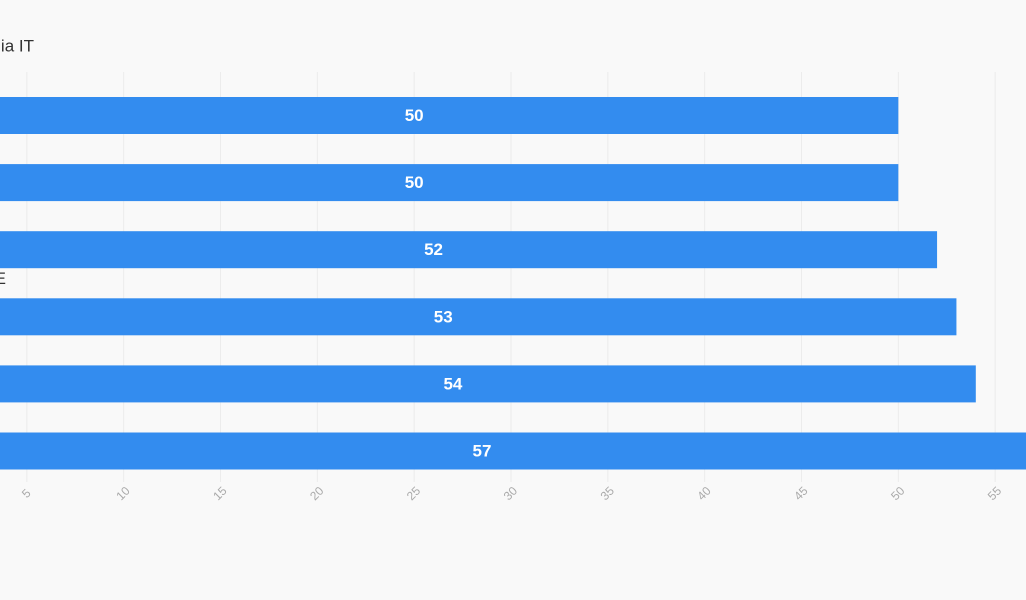  I want to click on x-tick-label: 35, so click(608, 494).